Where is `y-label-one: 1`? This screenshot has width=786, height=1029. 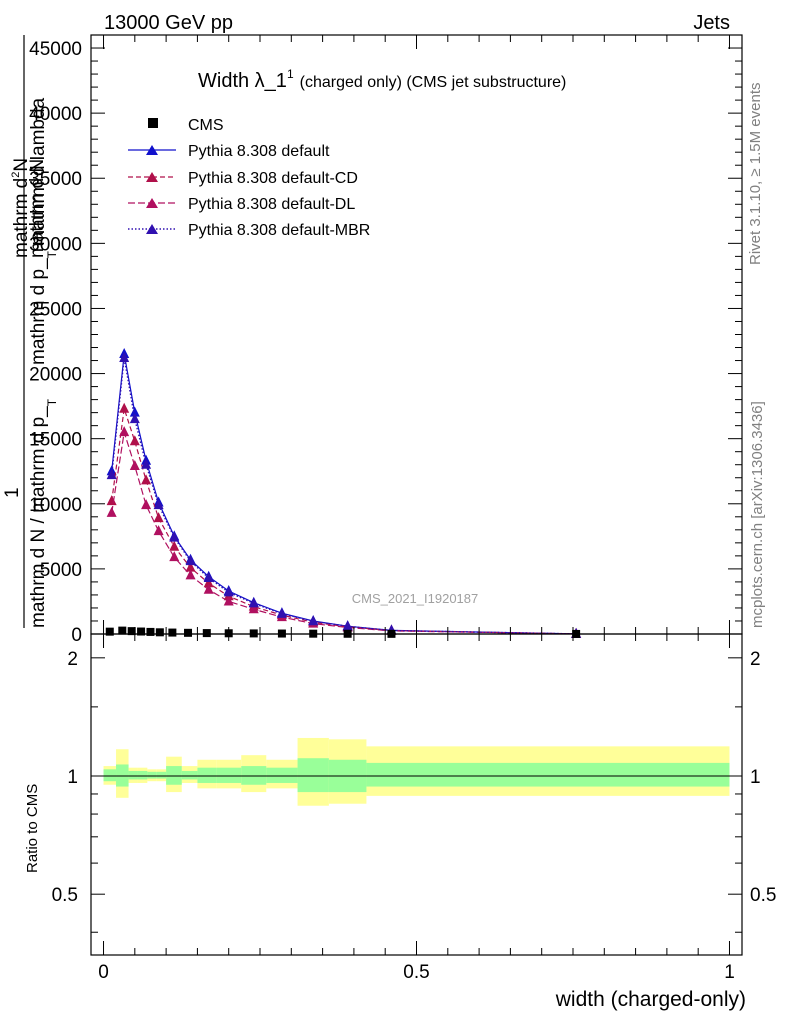
y-label-one: 1 is located at coordinates (12, 492).